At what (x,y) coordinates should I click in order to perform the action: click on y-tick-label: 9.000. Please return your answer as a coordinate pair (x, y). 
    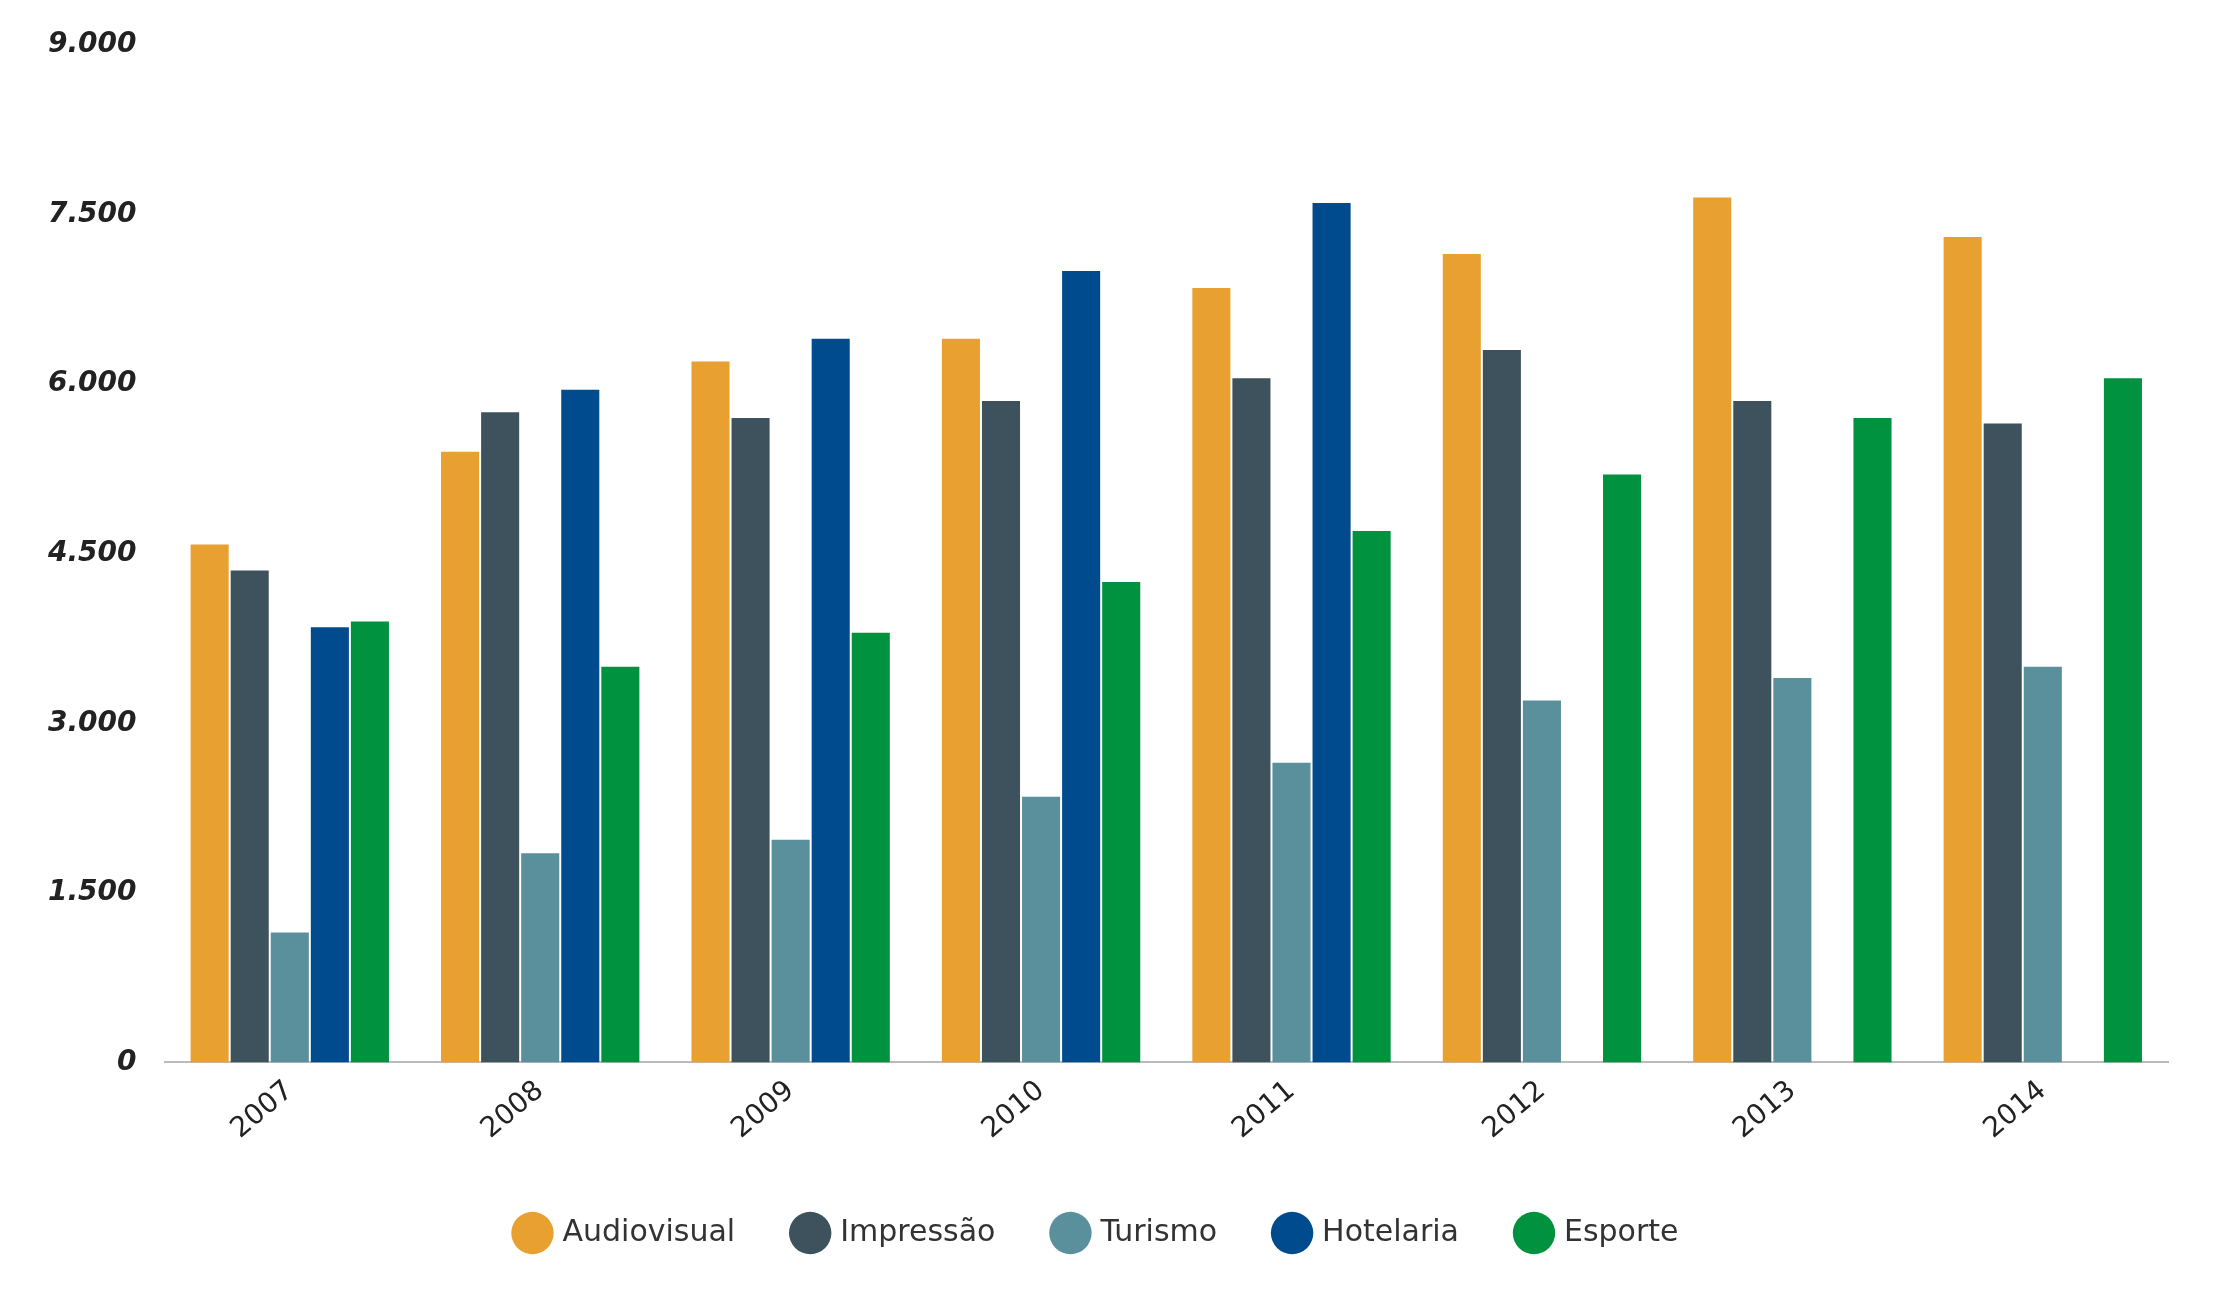
    Looking at the image, I should click on (92, 43).